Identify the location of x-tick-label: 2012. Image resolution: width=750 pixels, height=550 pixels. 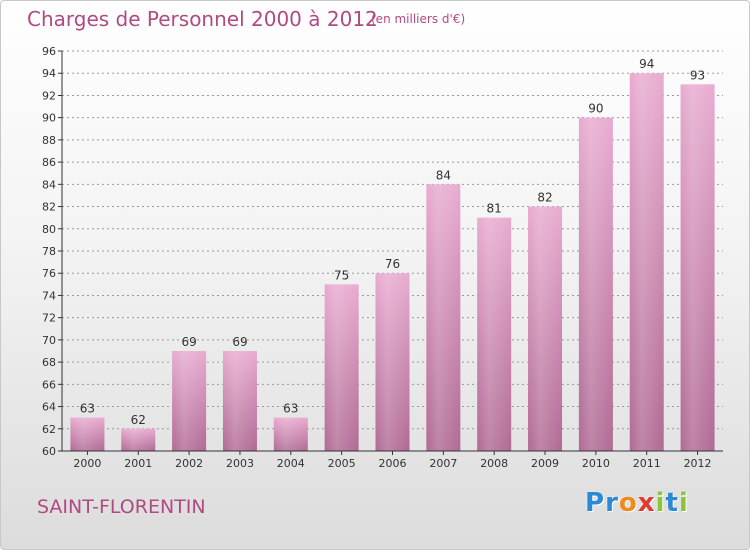
(698, 463).